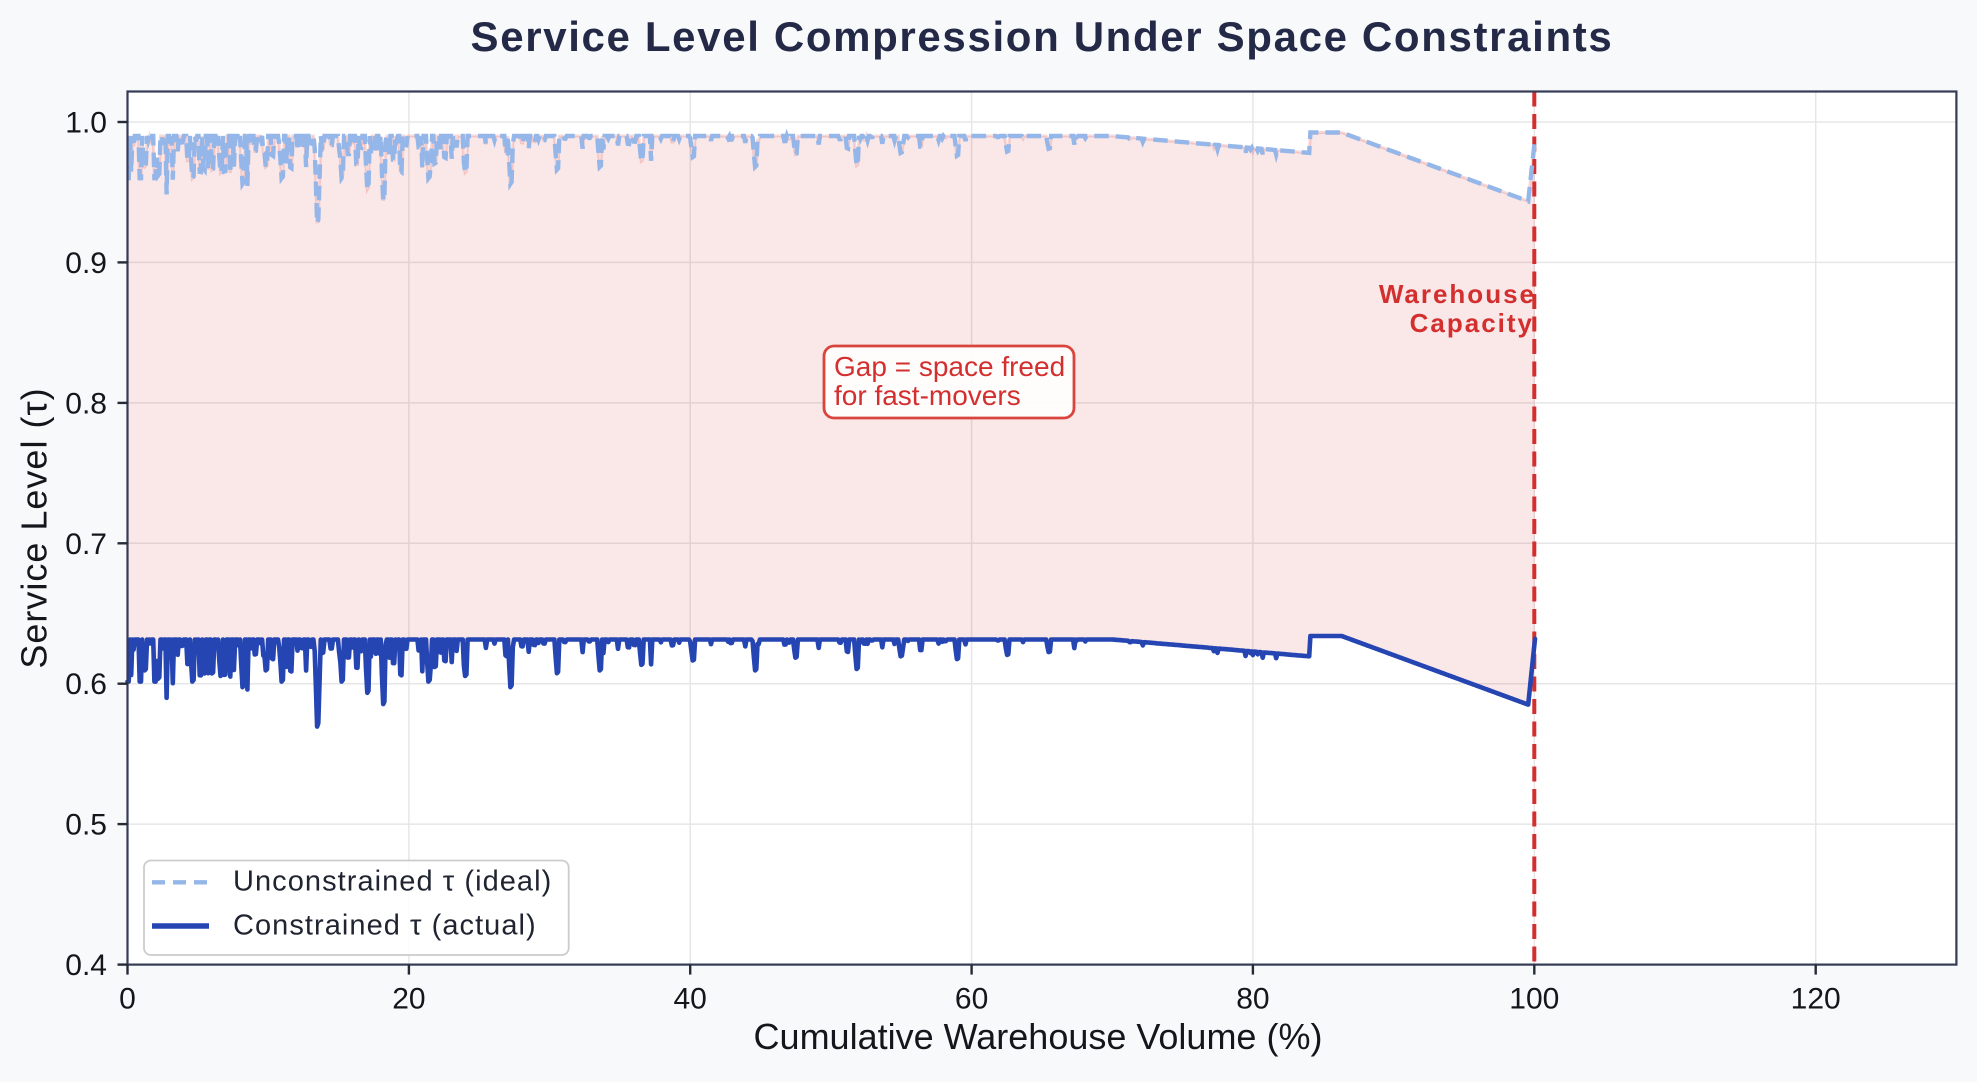 The width and height of the screenshot is (1977, 1082). Describe the element at coordinates (949, 366) in the screenshot. I see `svg-text: Gap = space freed` at that location.